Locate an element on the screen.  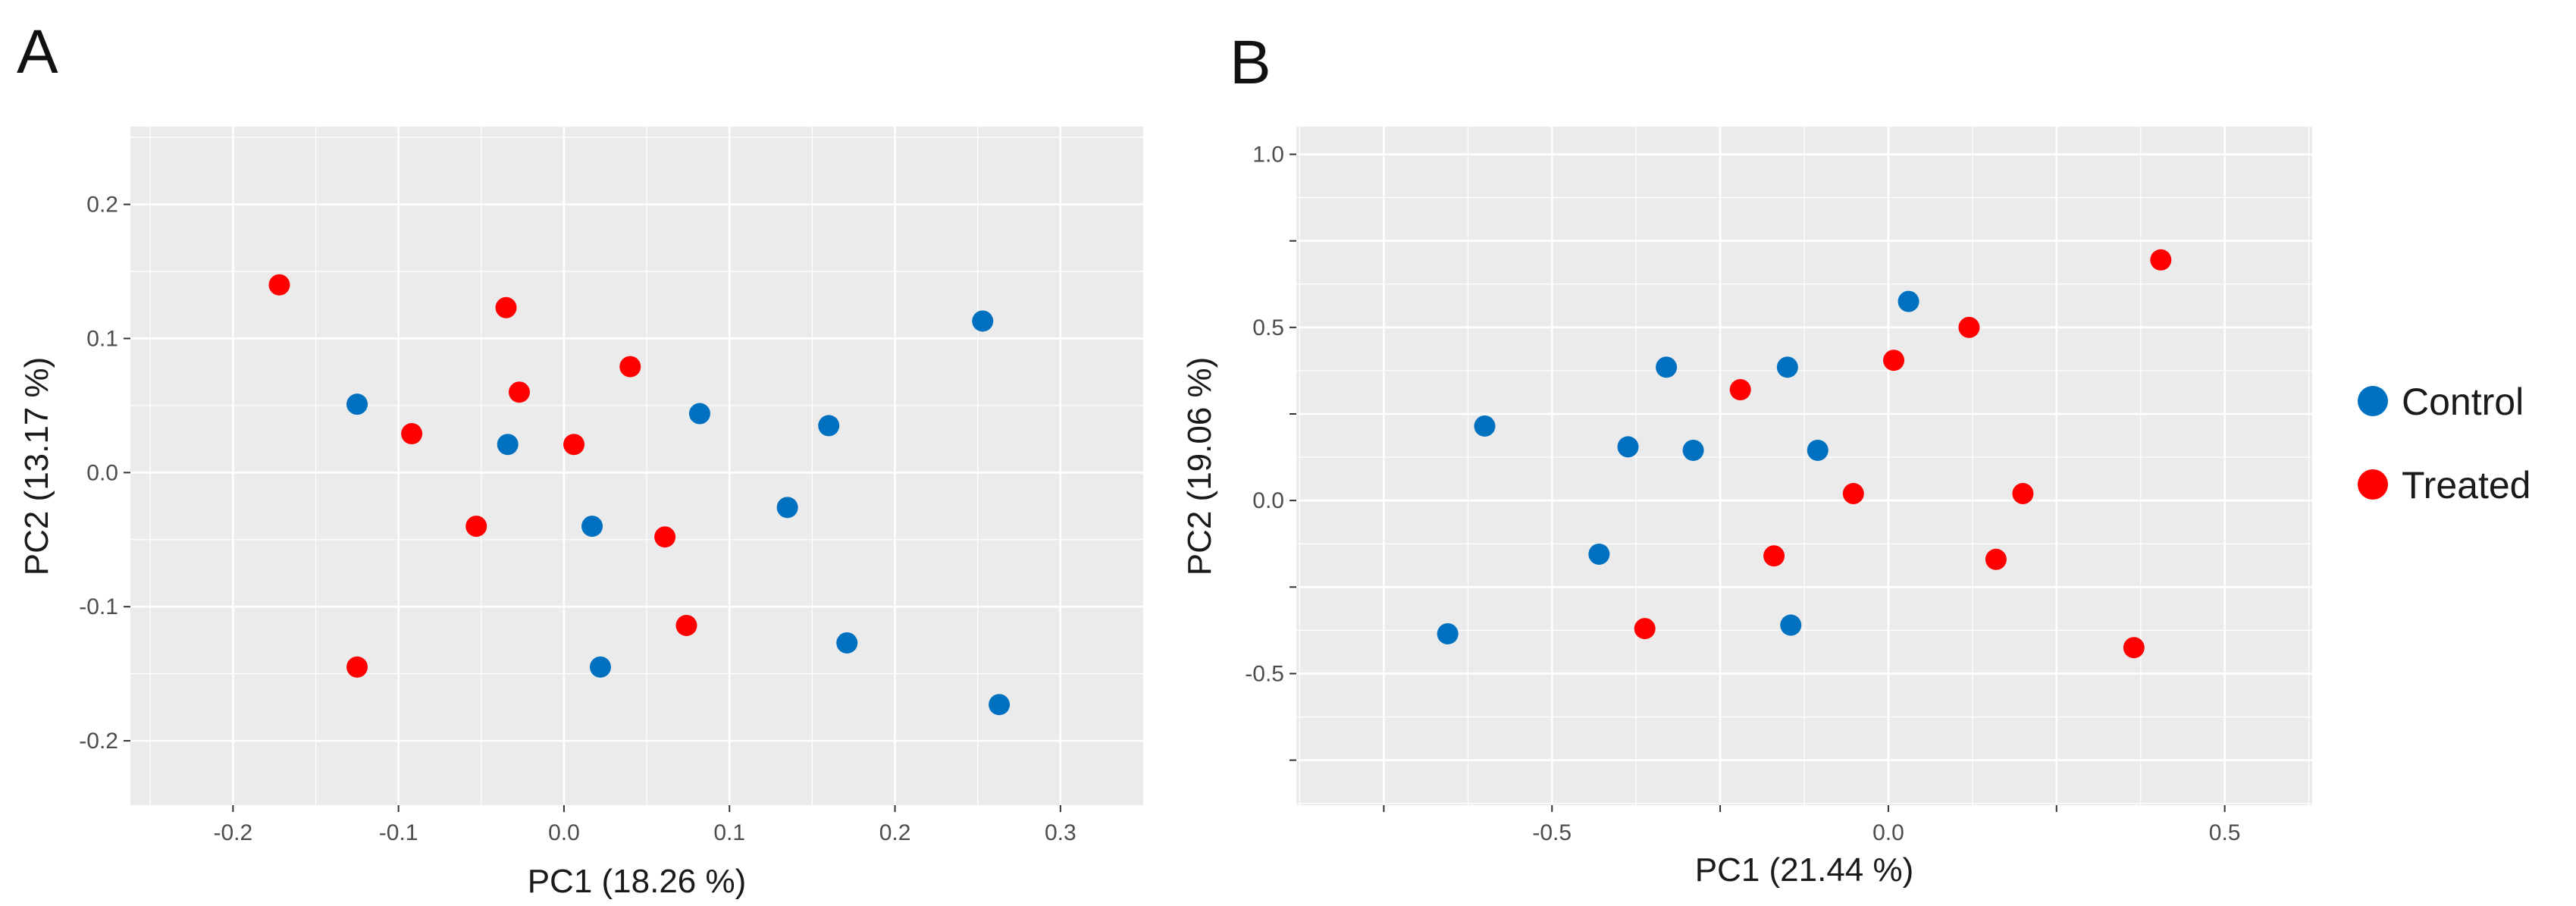
x-tick-label: 0.3 is located at coordinates (1060, 833).